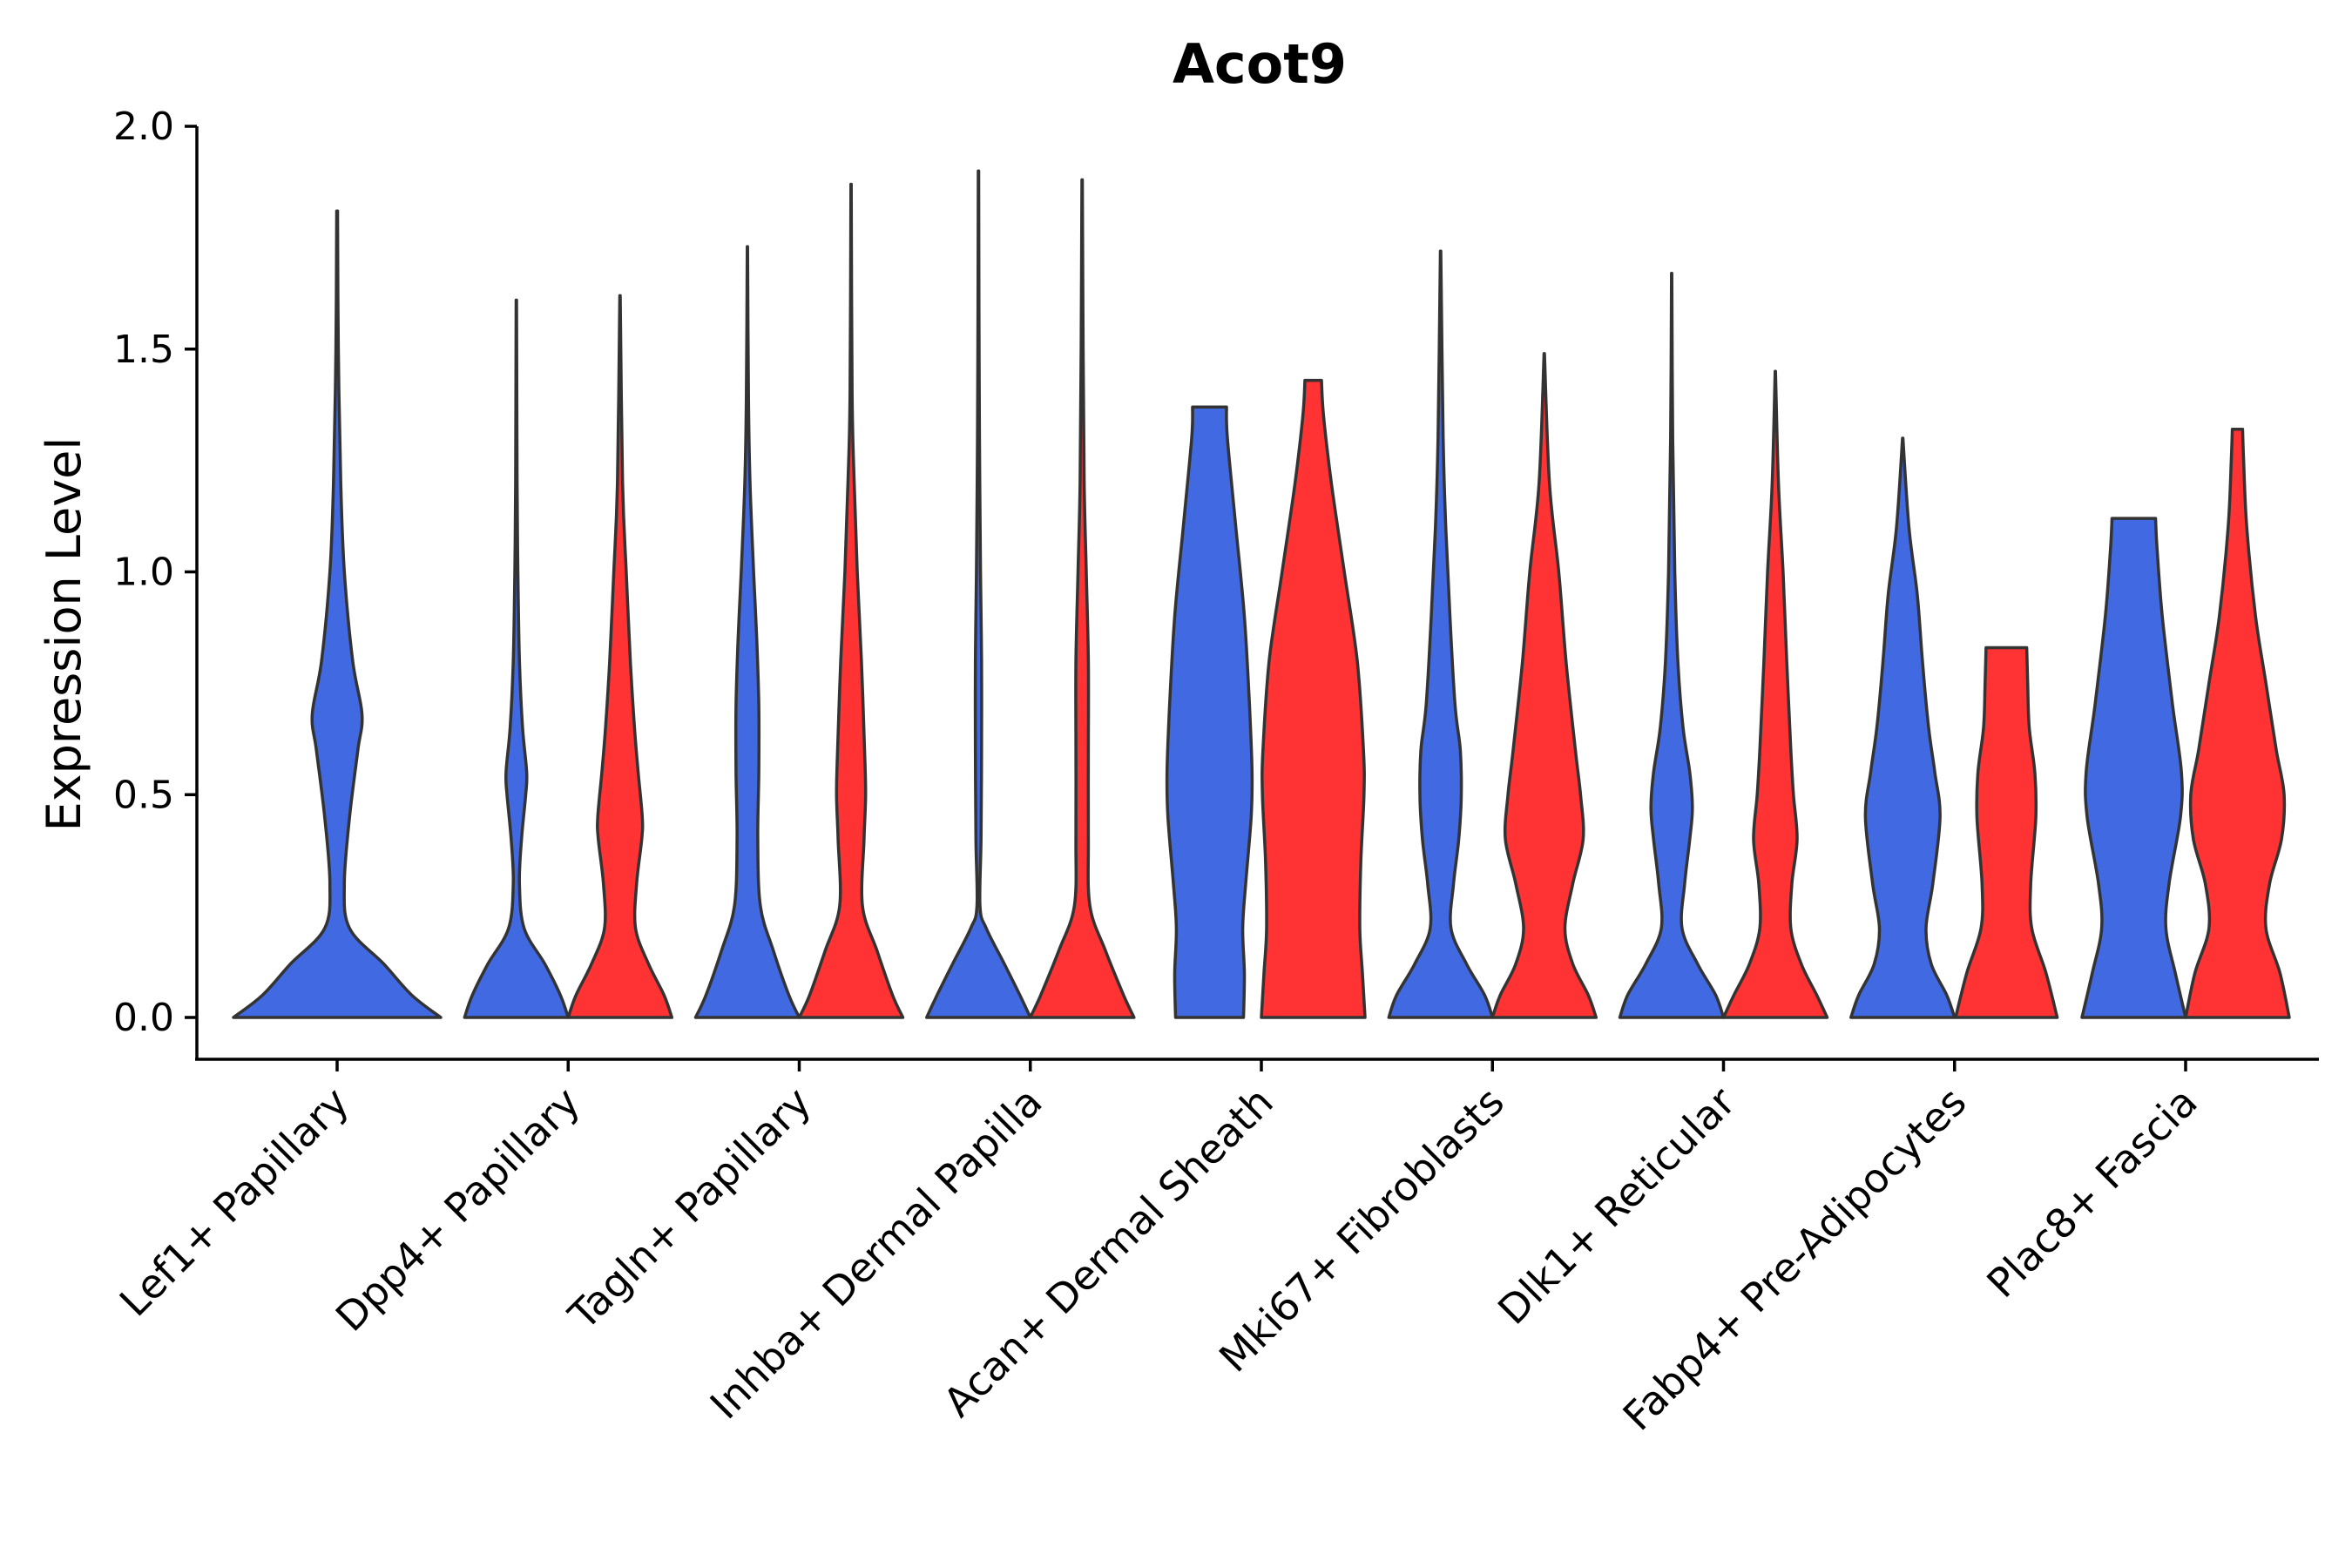 The height and width of the screenshot is (1568, 2352). I want to click on x-tick-label: Dpp4+ Papillary, so click(458, 1209).